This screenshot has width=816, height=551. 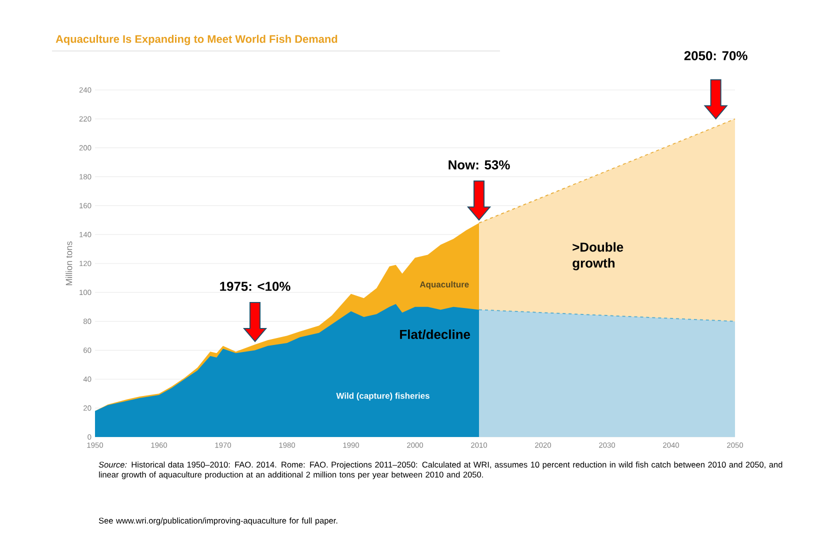 I want to click on text: 2050: 70%, so click(x=716, y=55).